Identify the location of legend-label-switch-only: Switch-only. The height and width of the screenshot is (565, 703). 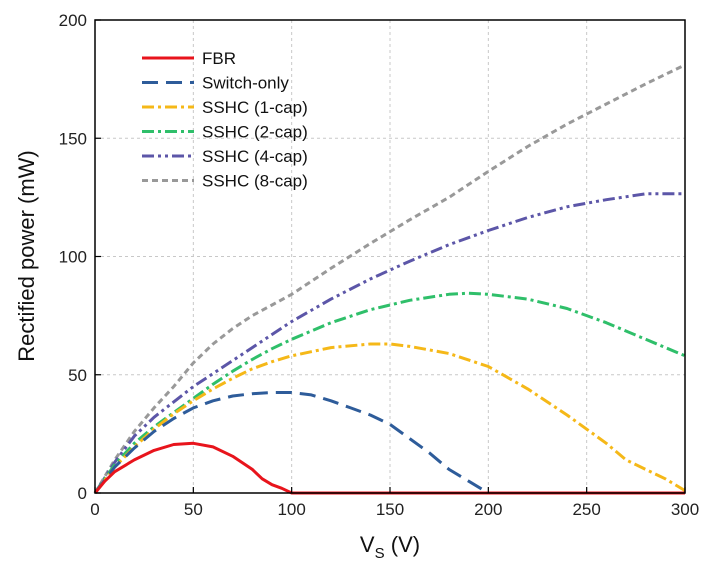
(245, 83).